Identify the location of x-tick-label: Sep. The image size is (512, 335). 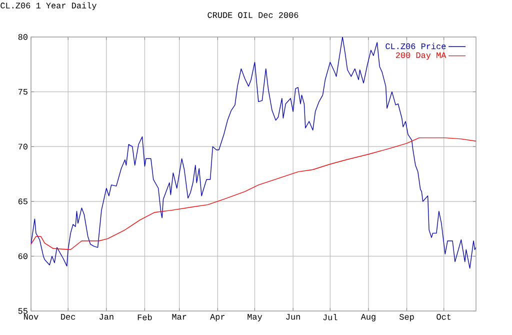
(406, 318).